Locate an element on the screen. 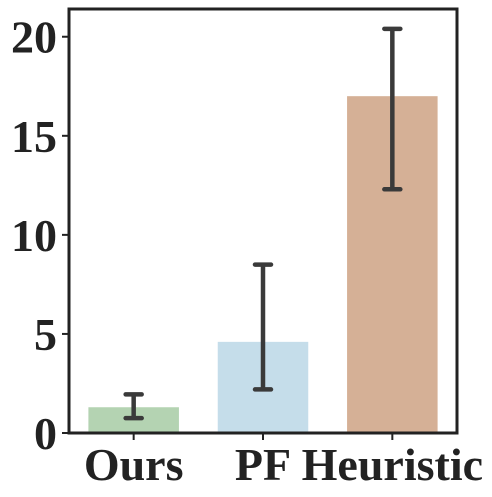 The height and width of the screenshot is (497, 492). y-tick-label-20: 20 is located at coordinates (34, 37).